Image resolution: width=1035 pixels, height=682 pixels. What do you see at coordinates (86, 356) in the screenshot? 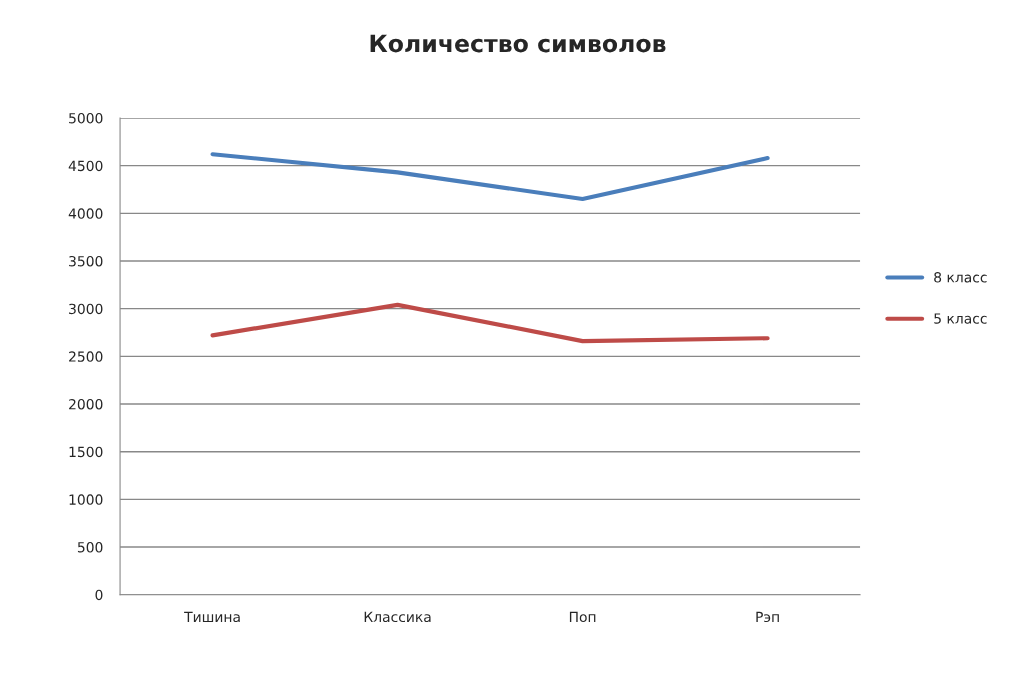
I see `y-tick-label: 2500` at bounding box center [86, 356].